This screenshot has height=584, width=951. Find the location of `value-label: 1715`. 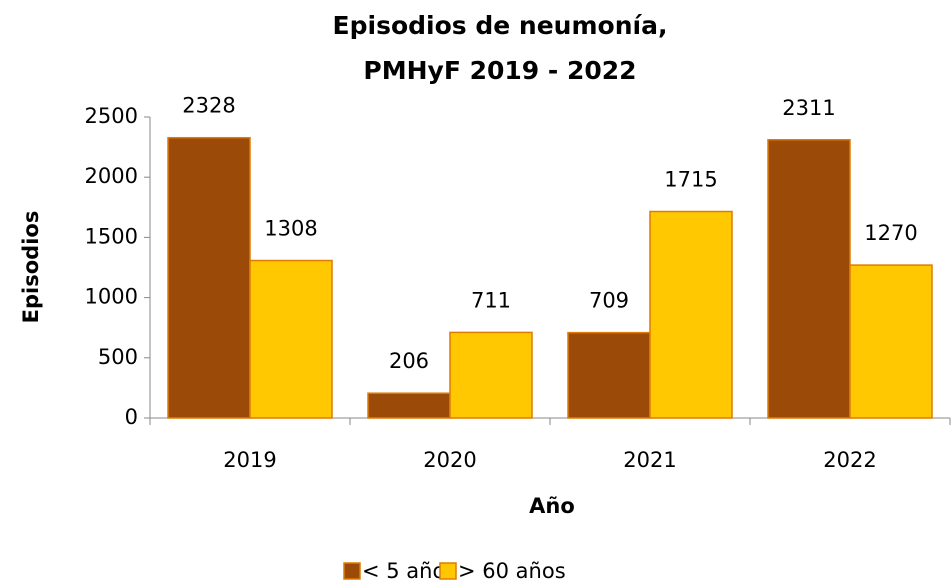

value-label: 1715 is located at coordinates (690, 180).